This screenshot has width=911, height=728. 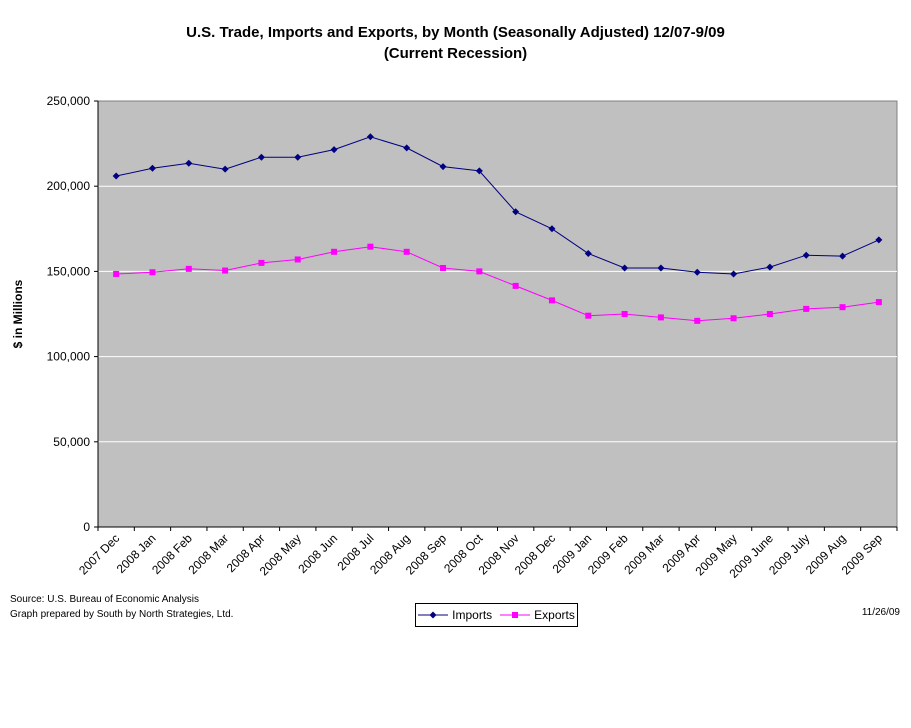 What do you see at coordinates (99, 554) in the screenshot?
I see `x-tick-label: 2007 Dec` at bounding box center [99, 554].